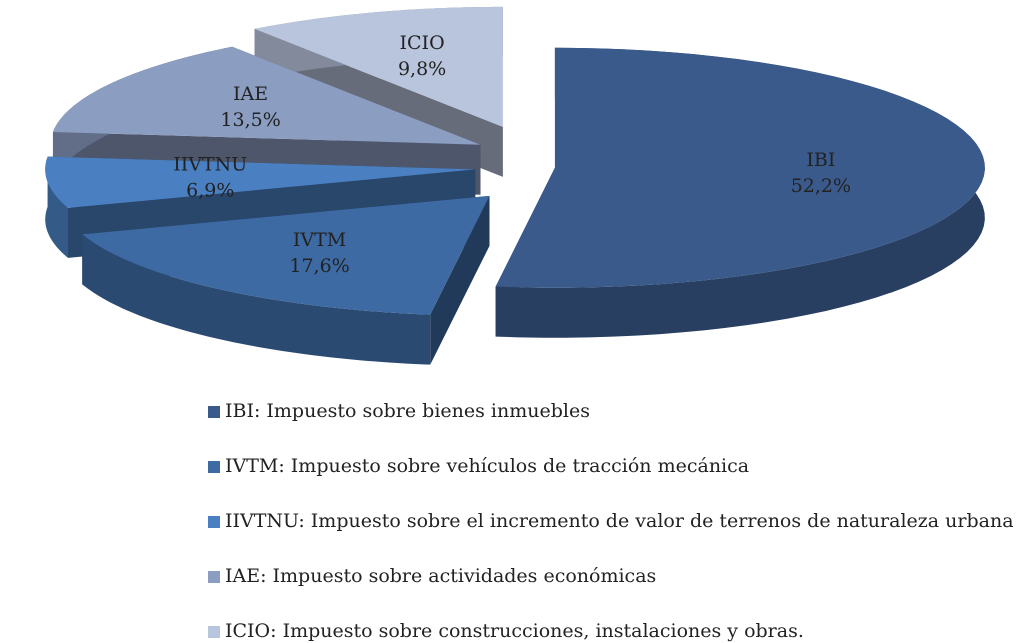 Image resolution: width=1036 pixels, height=643 pixels. Describe the element at coordinates (250, 120) in the screenshot. I see `slice-value-label: 13,5%` at that location.